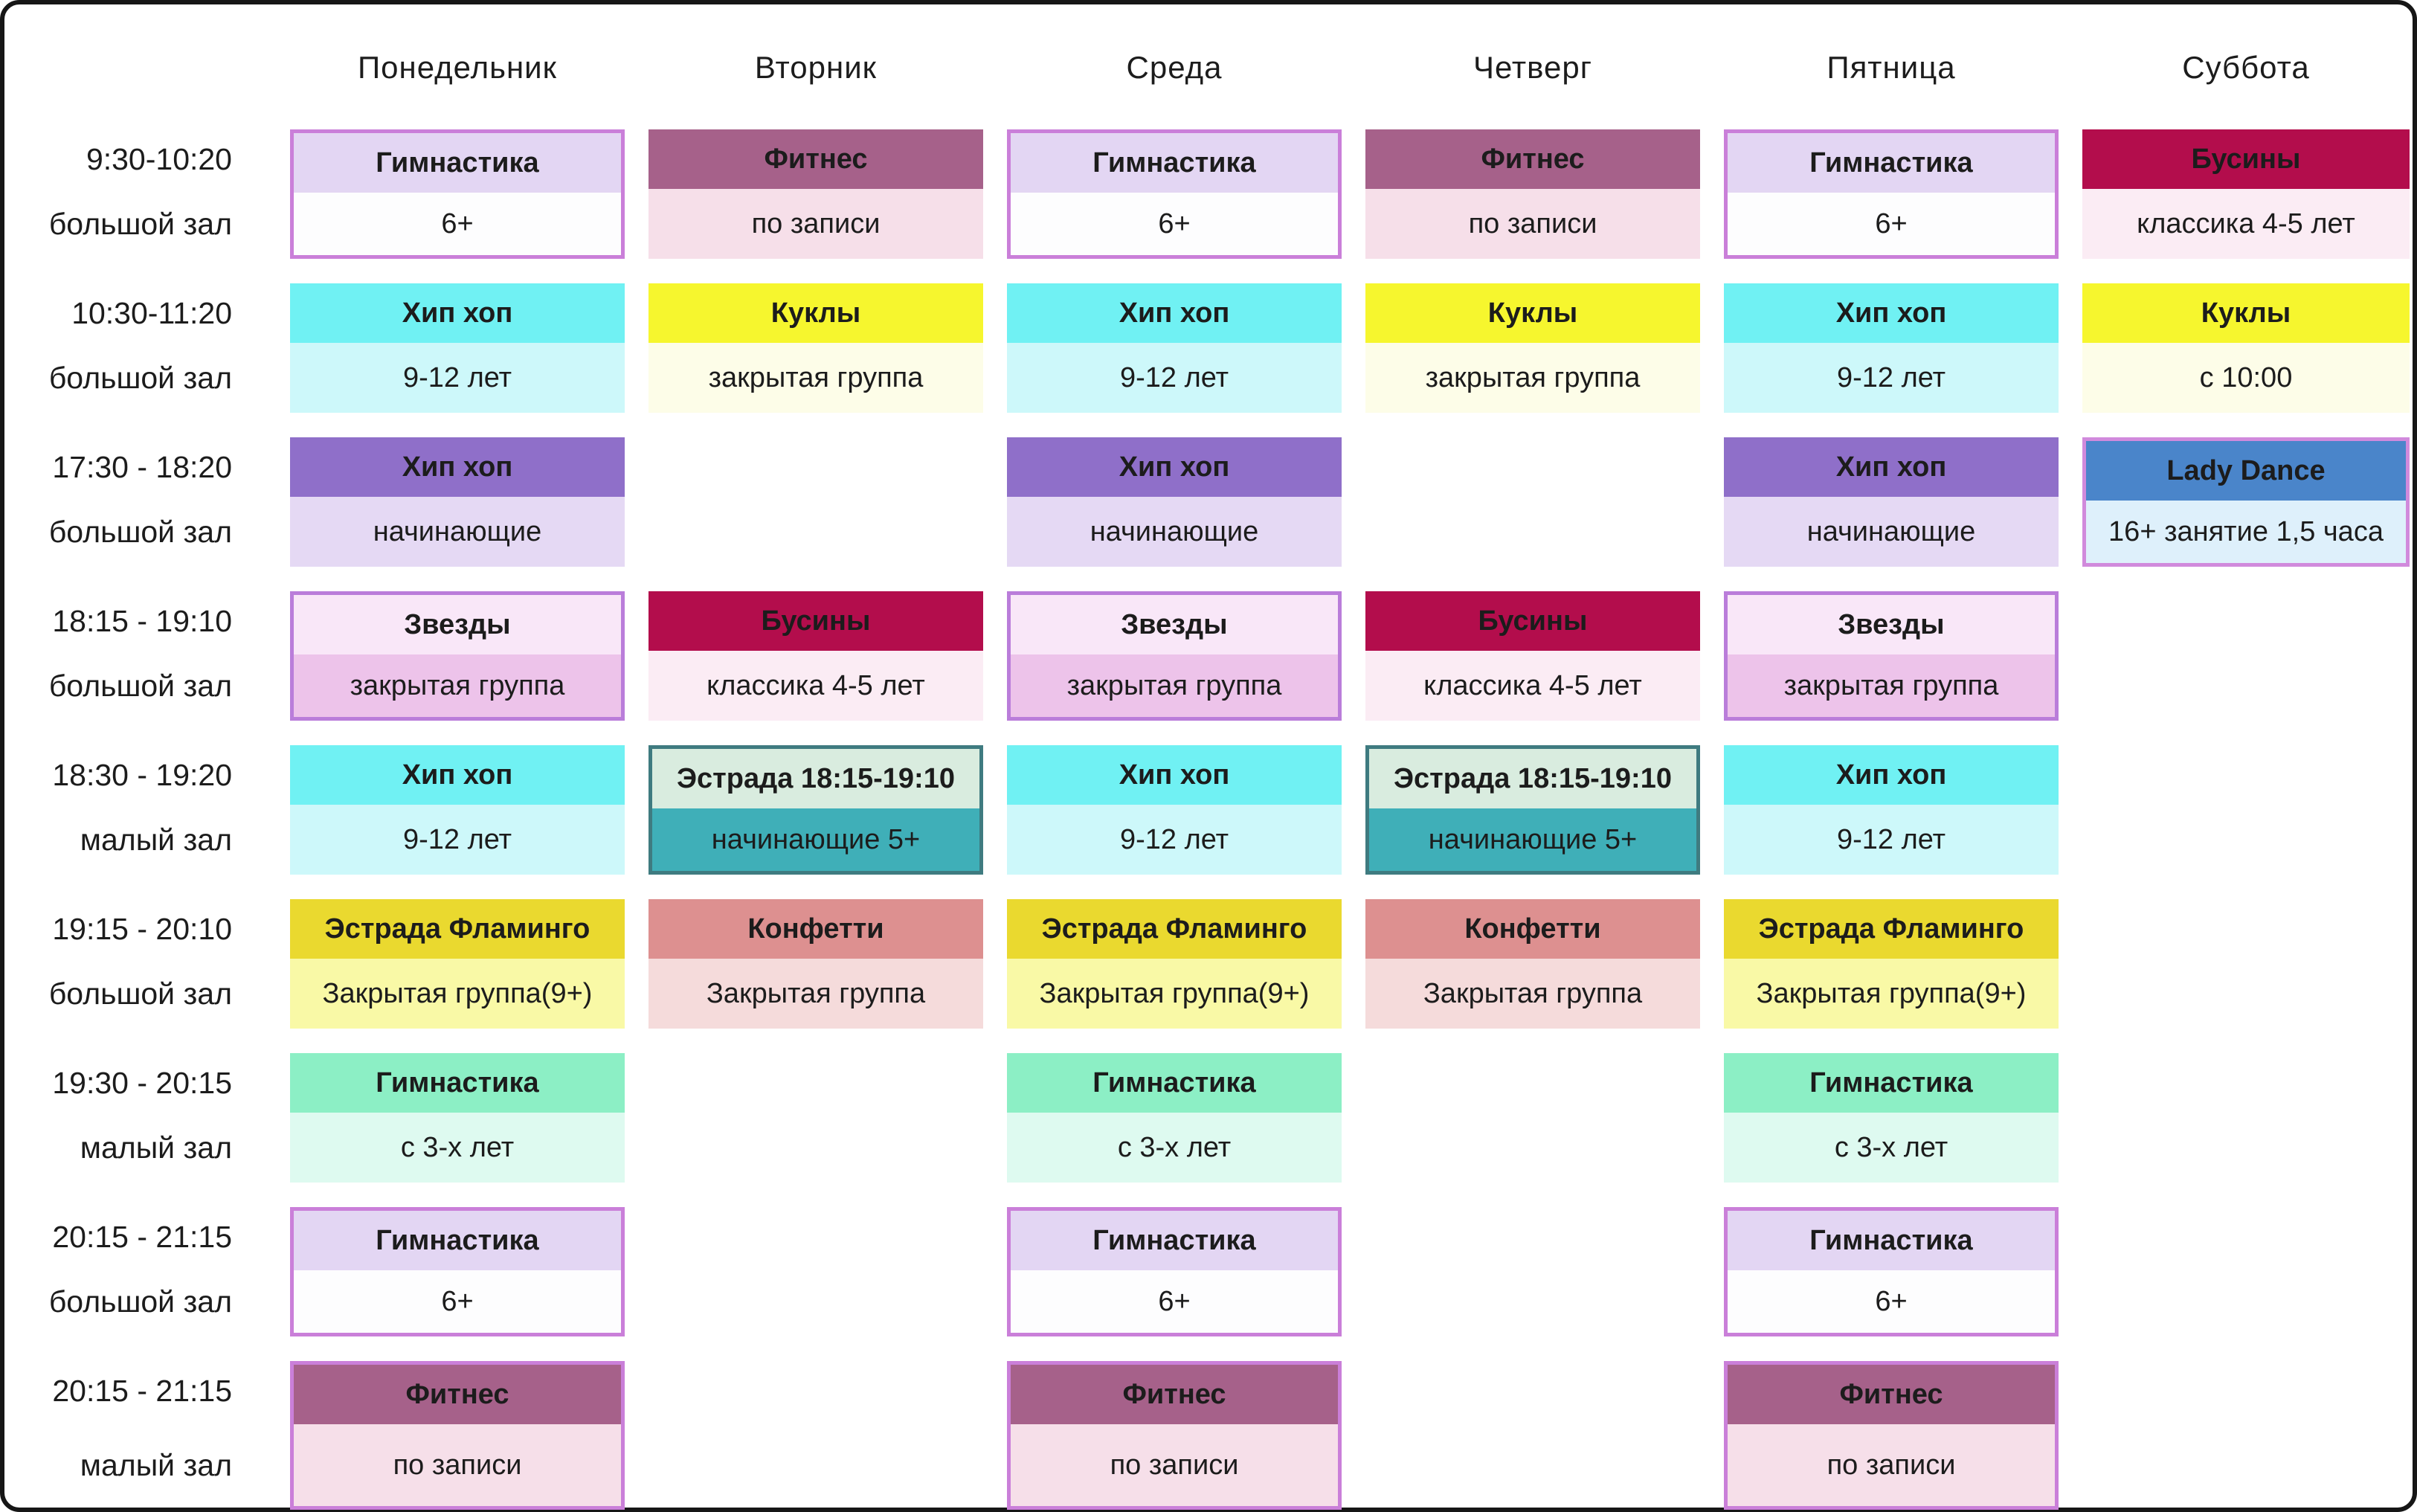  Describe the element at coordinates (457, 67) in the screenshot. I see `day-header: Понедельник` at that location.